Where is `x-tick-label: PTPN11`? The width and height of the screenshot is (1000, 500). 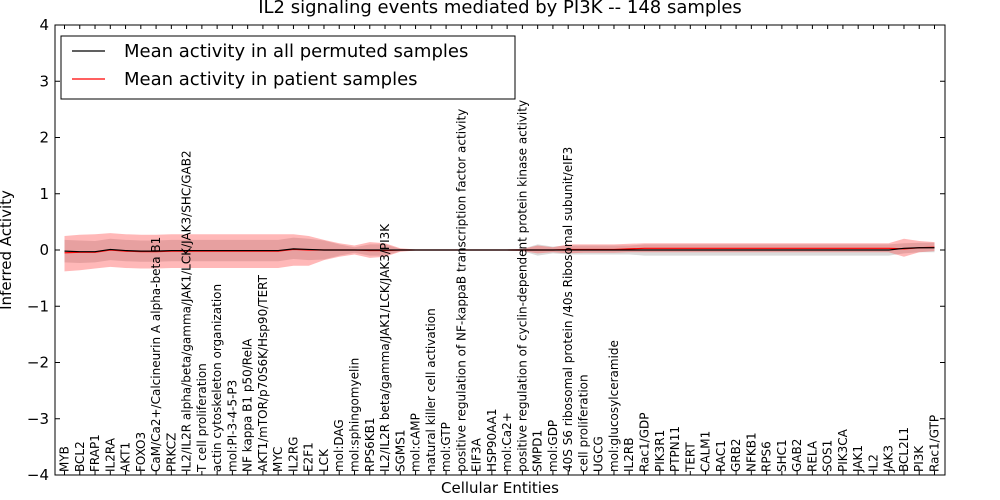 x-tick-label: PTPN11 is located at coordinates (675, 449).